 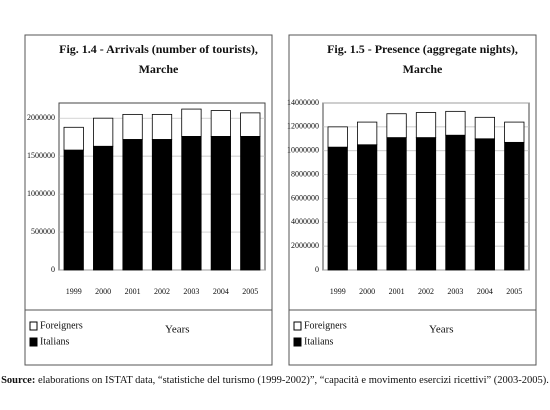 What do you see at coordinates (303, 102) in the screenshot?
I see `y-tick-label: 14000000` at bounding box center [303, 102].